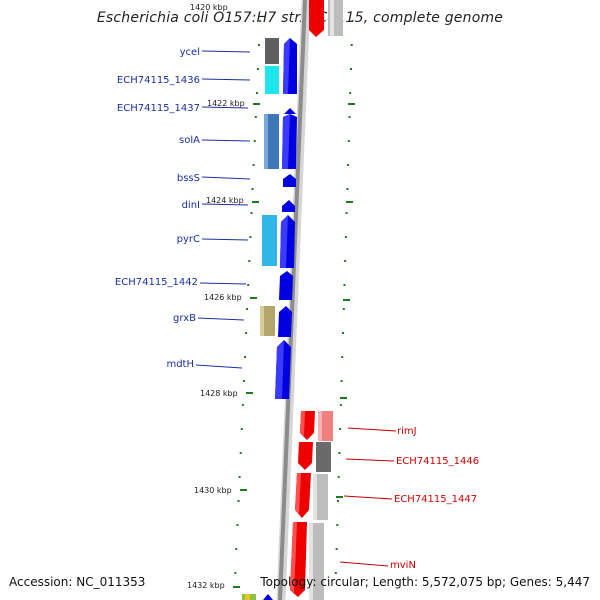  What do you see at coordinates (206, 585) in the screenshot?
I see `kbp-label-1432: 1432 kbp` at bounding box center [206, 585].